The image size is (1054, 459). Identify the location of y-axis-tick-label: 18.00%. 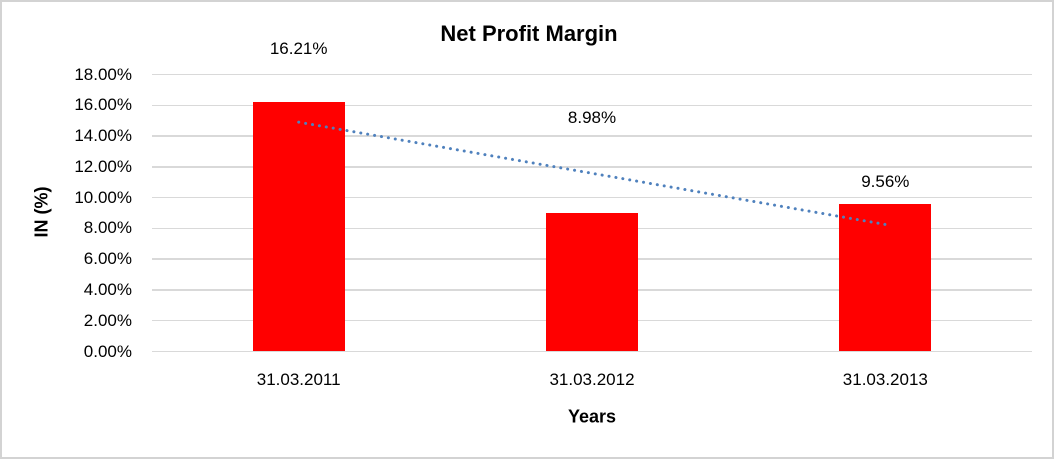
(103, 74).